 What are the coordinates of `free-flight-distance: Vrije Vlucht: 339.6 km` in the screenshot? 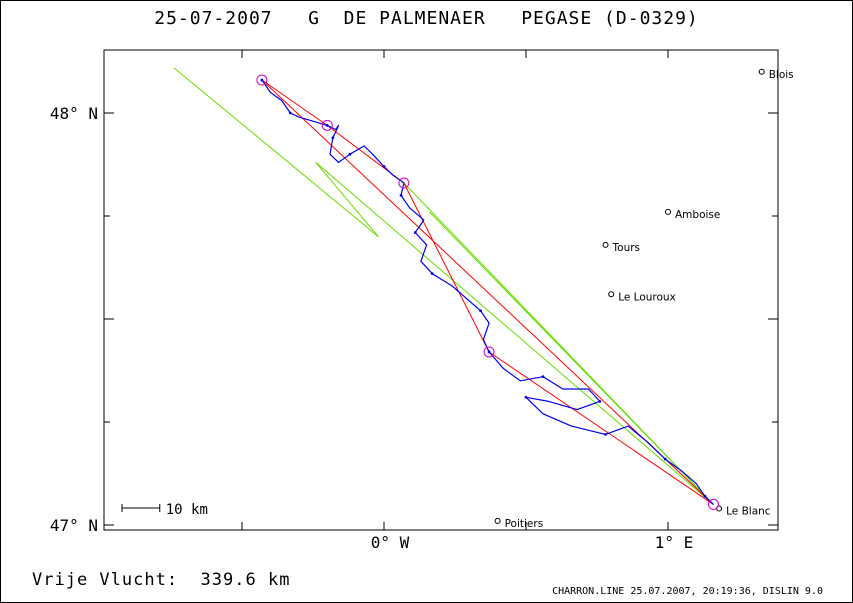 It's located at (161, 580).